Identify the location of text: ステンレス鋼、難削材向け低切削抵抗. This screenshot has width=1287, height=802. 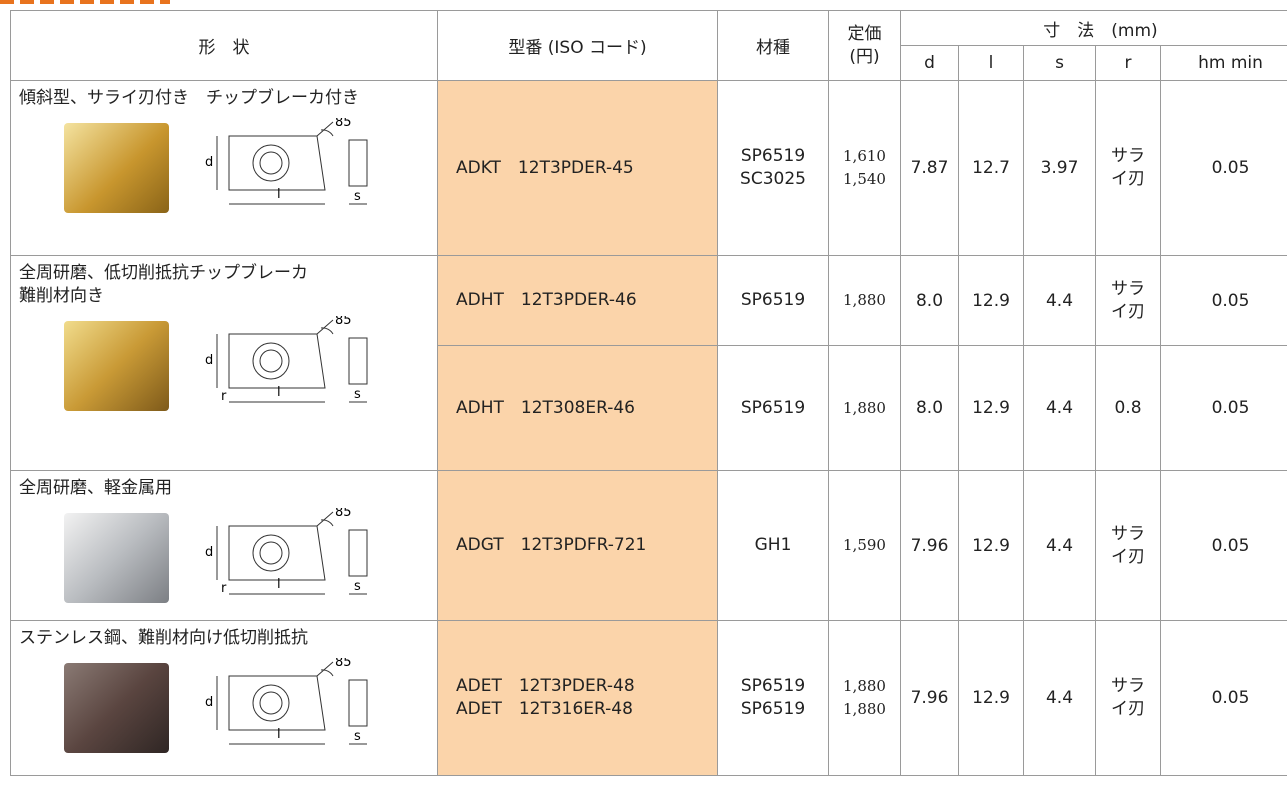
(163, 638).